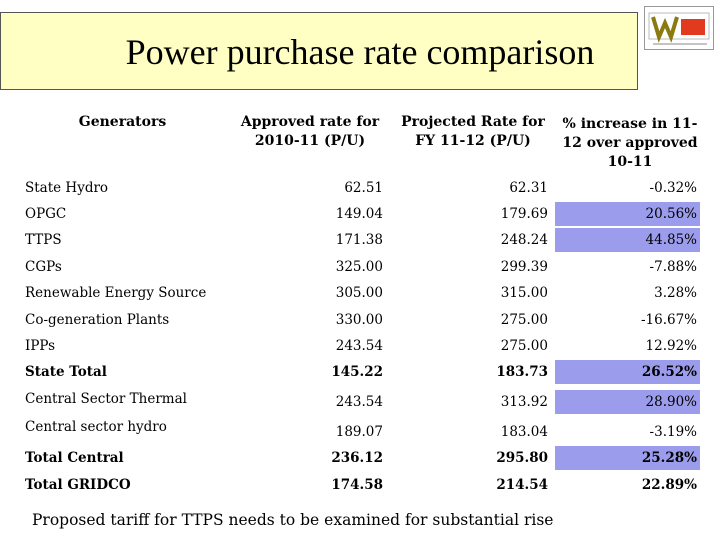 This screenshot has width=720, height=540. Describe the element at coordinates (524, 402) in the screenshot. I see `cell-value: 313.92` at that location.